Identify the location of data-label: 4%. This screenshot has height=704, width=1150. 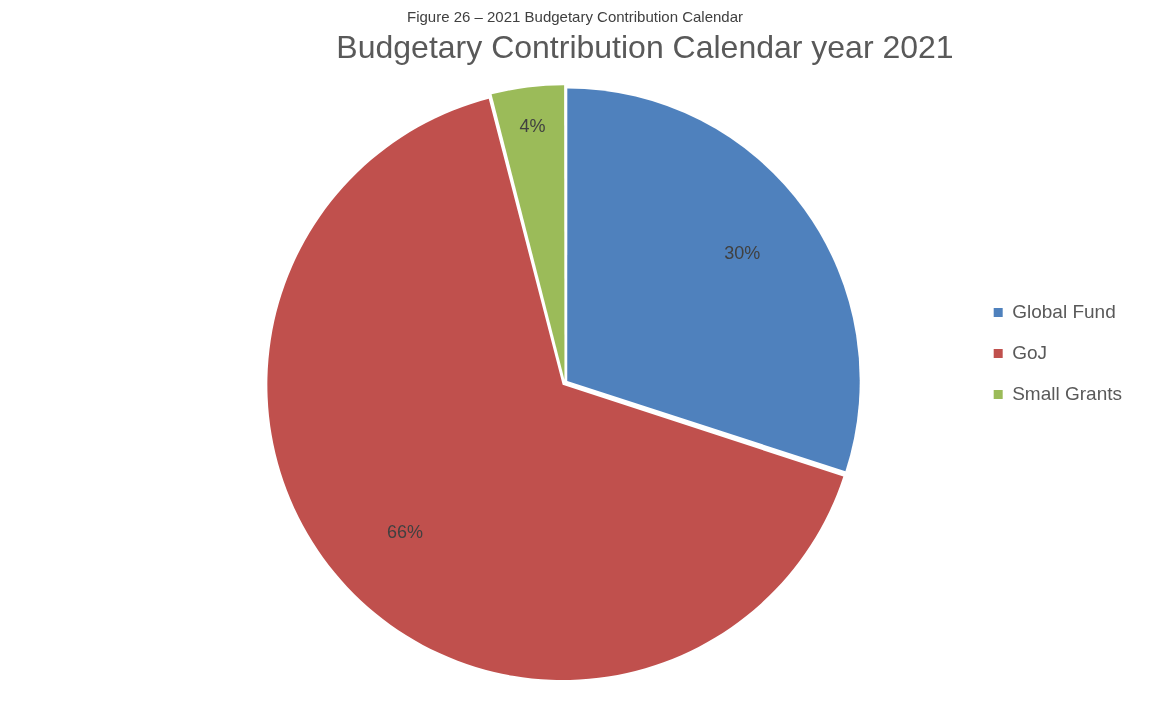
(532, 126).